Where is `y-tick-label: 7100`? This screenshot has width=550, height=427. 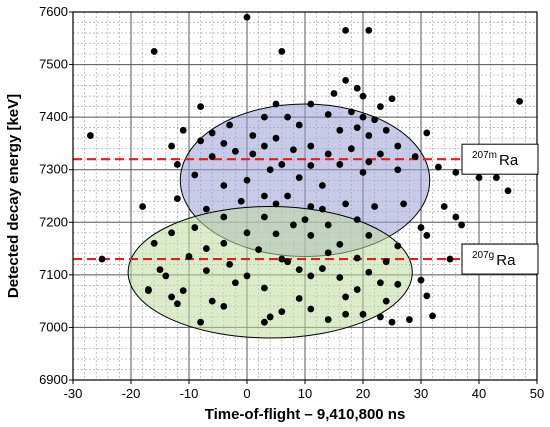 y-tick-label: 7100 is located at coordinates (53, 274).